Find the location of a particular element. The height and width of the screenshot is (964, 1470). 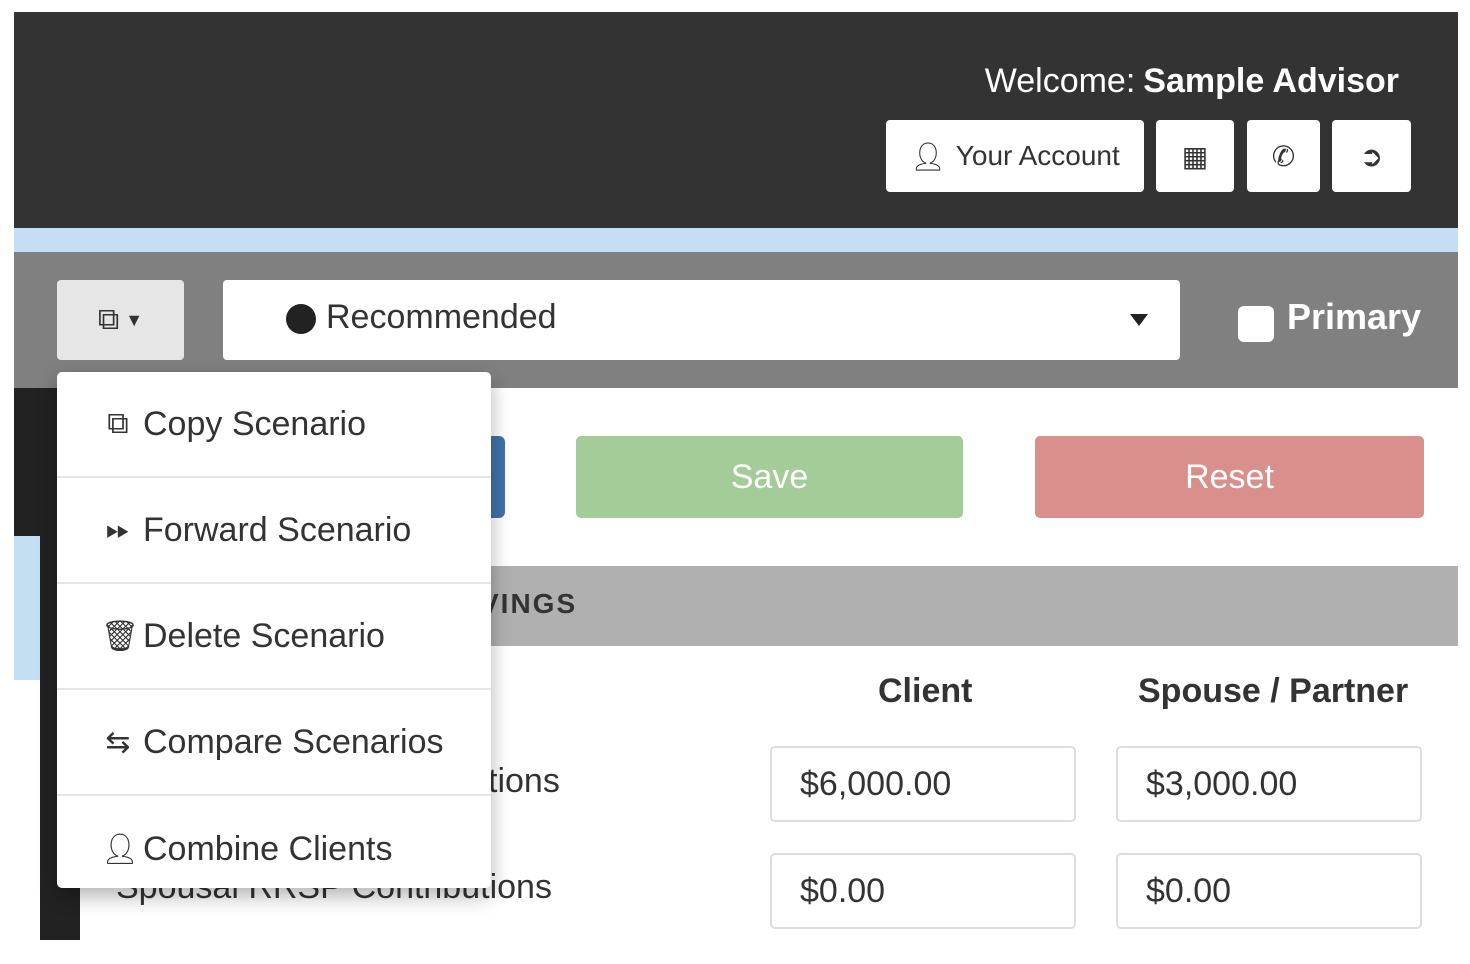

menu-item-label: Delete Scenario is located at coordinates (264, 635).